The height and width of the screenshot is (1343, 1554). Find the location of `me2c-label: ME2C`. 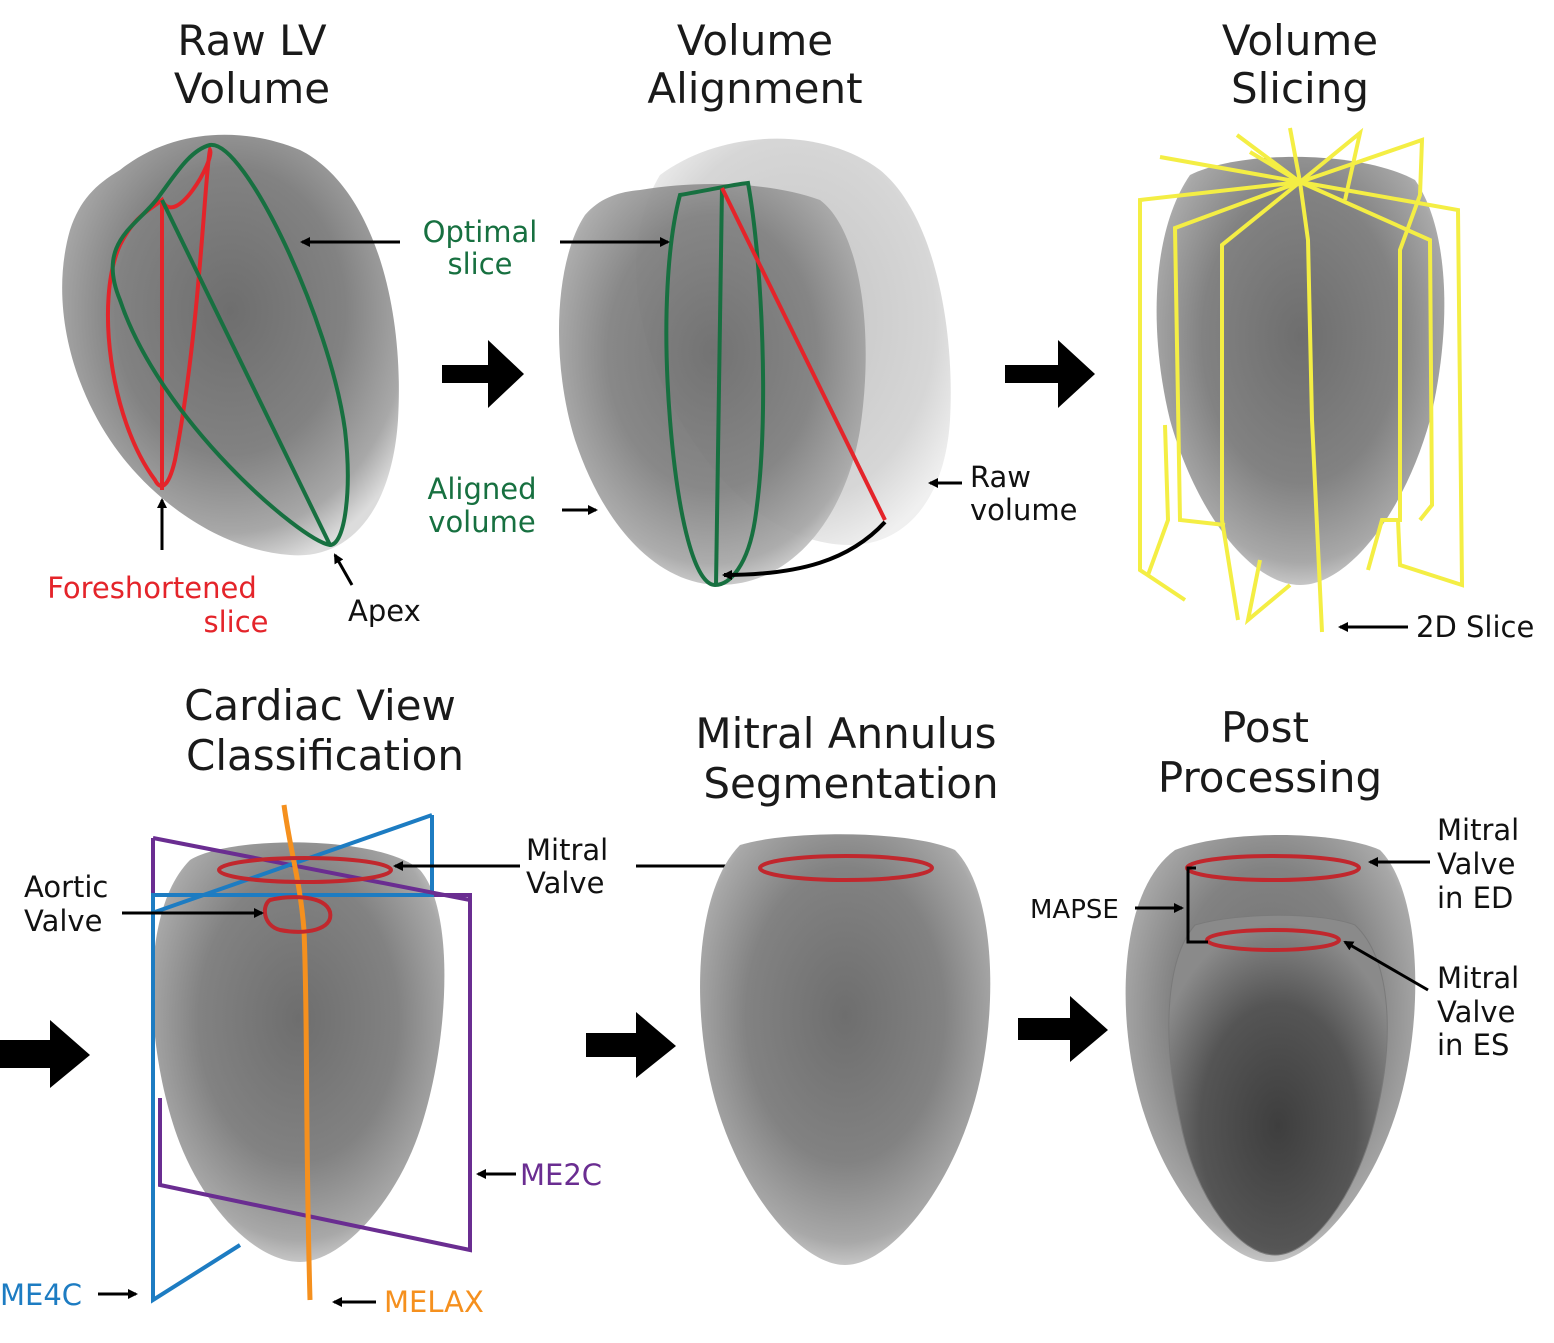

me2c-label: ME2C is located at coordinates (561, 1175).